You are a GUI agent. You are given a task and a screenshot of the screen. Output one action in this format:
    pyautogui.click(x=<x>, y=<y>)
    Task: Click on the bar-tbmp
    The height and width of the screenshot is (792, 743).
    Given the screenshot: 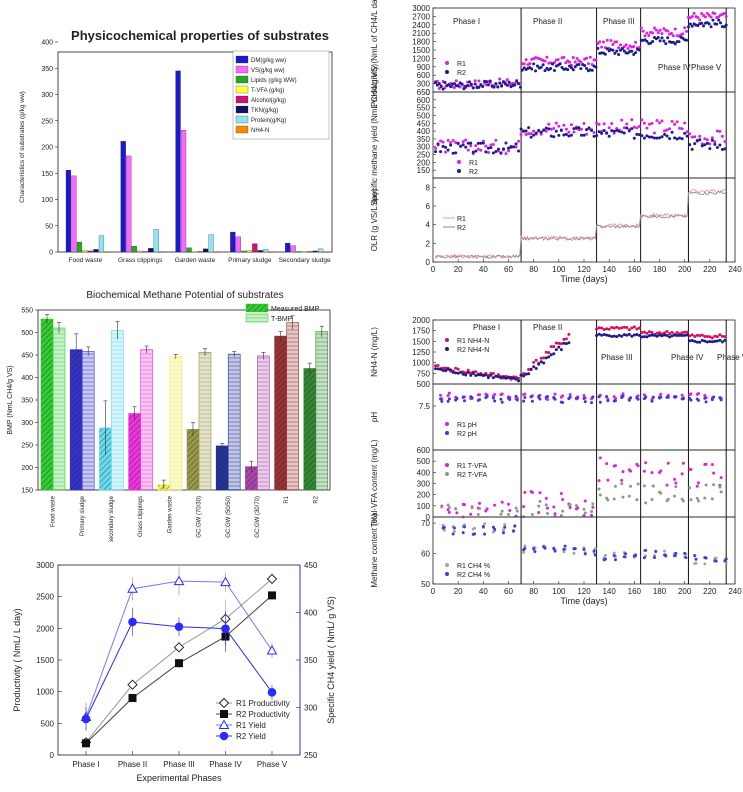 What is the action you would take?
    pyautogui.click(x=292, y=406)
    